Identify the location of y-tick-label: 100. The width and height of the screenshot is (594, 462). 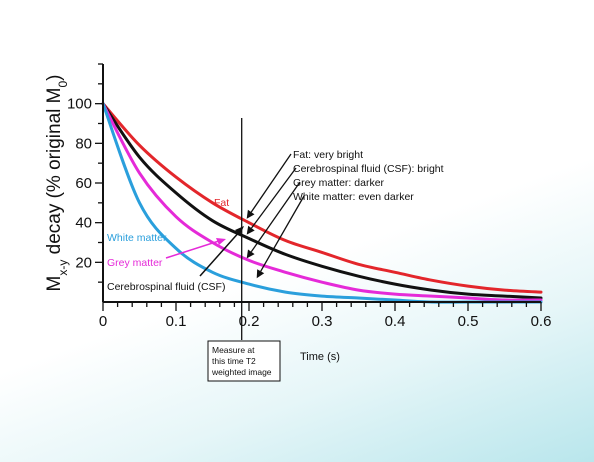
(79, 104).